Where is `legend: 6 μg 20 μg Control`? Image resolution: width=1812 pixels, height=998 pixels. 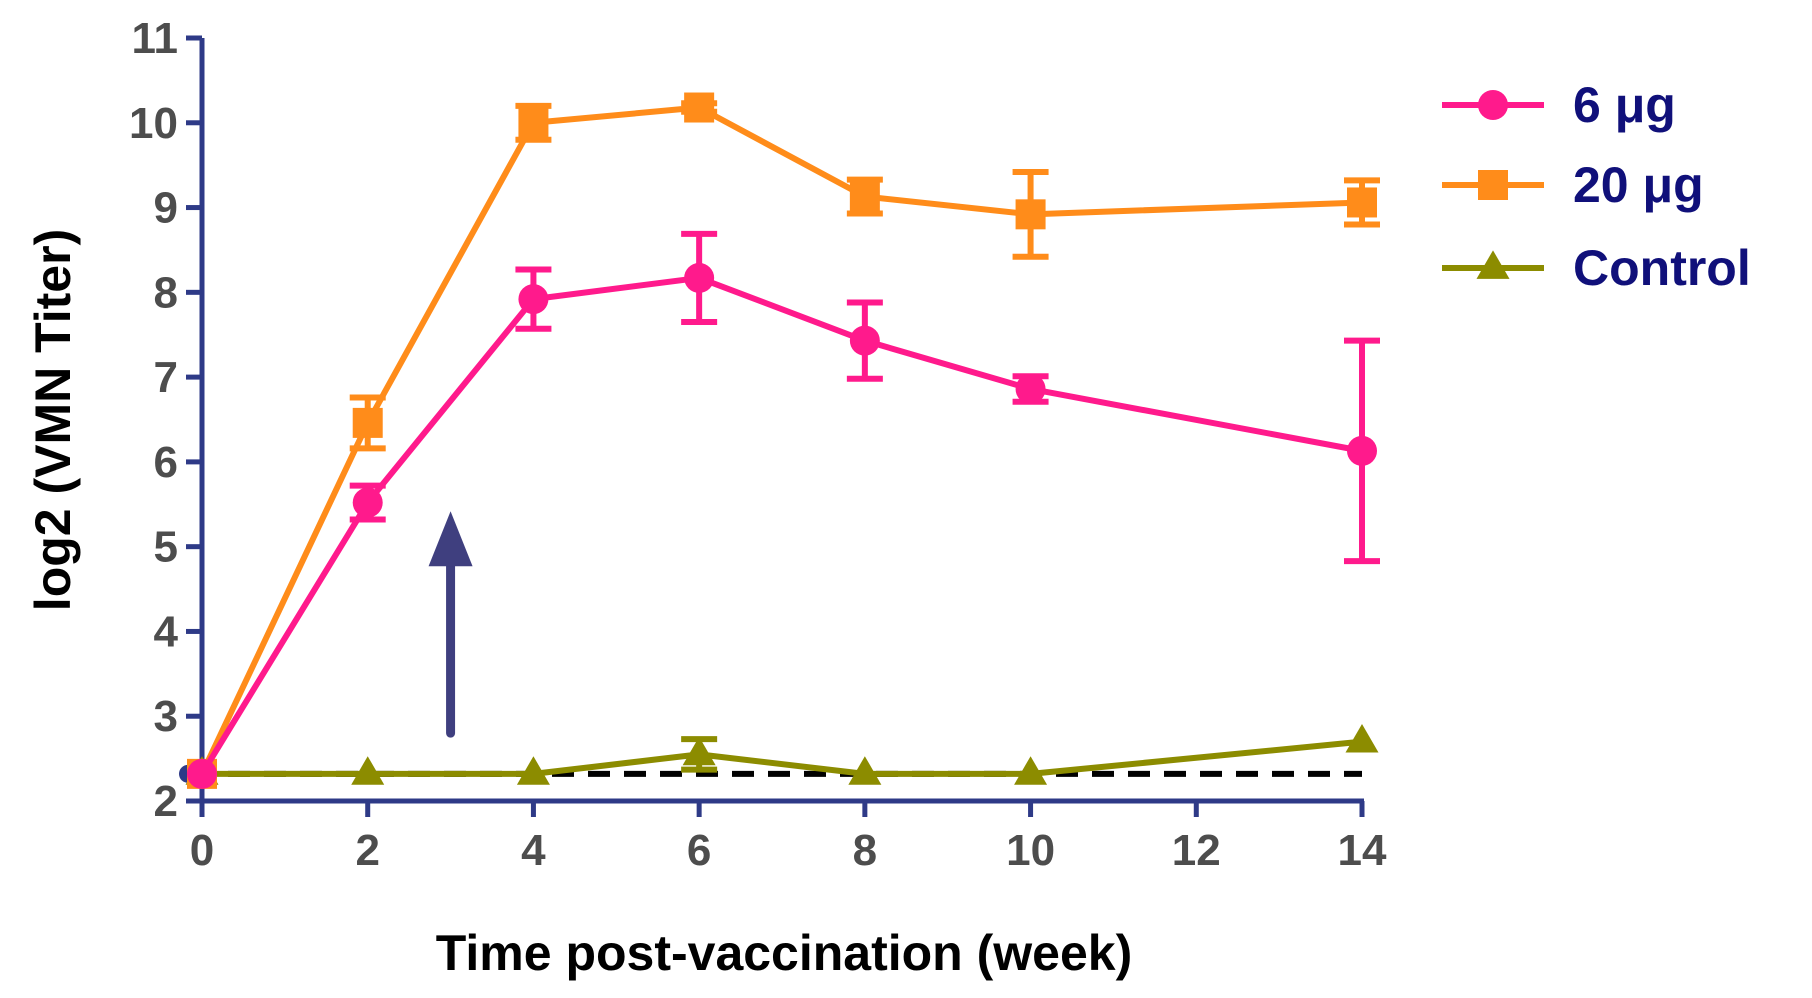 legend: 6 μg 20 μg Control is located at coordinates (1596, 186).